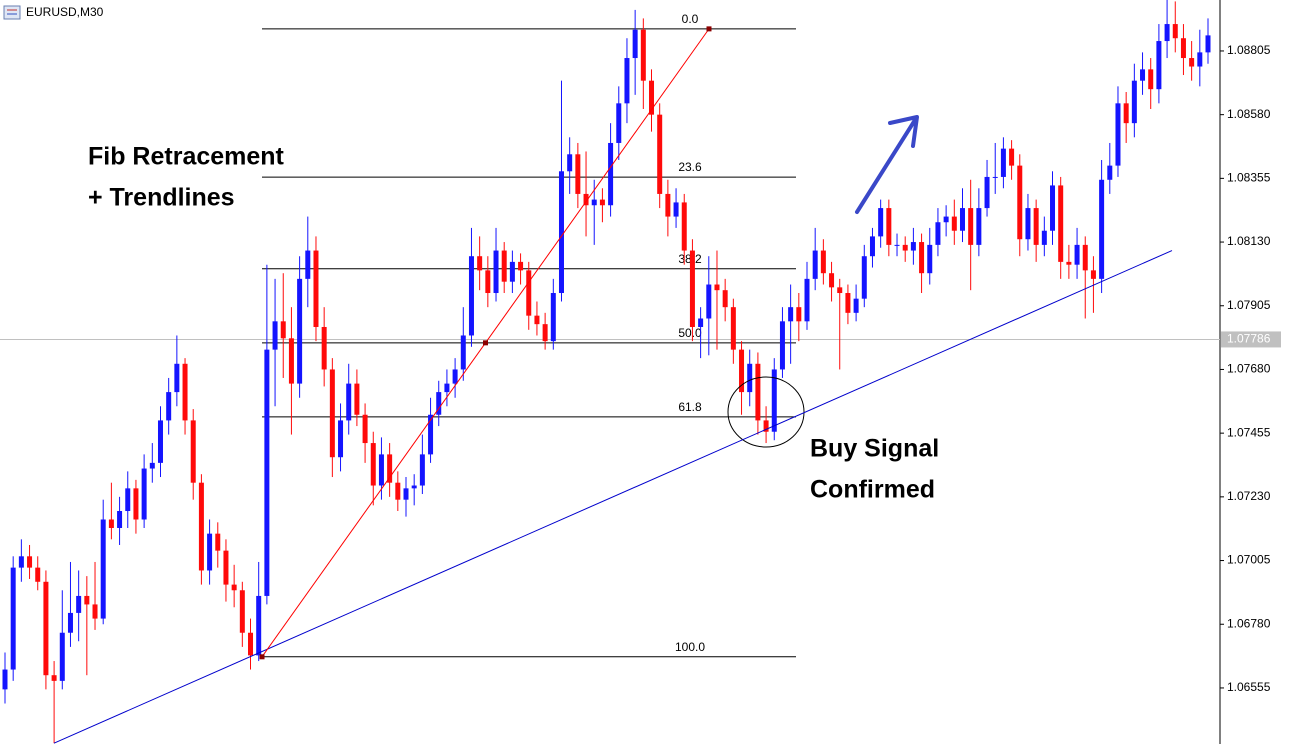 The width and height of the screenshot is (1290, 744). I want to click on y-tick-label: 1.07005, so click(1249, 560).